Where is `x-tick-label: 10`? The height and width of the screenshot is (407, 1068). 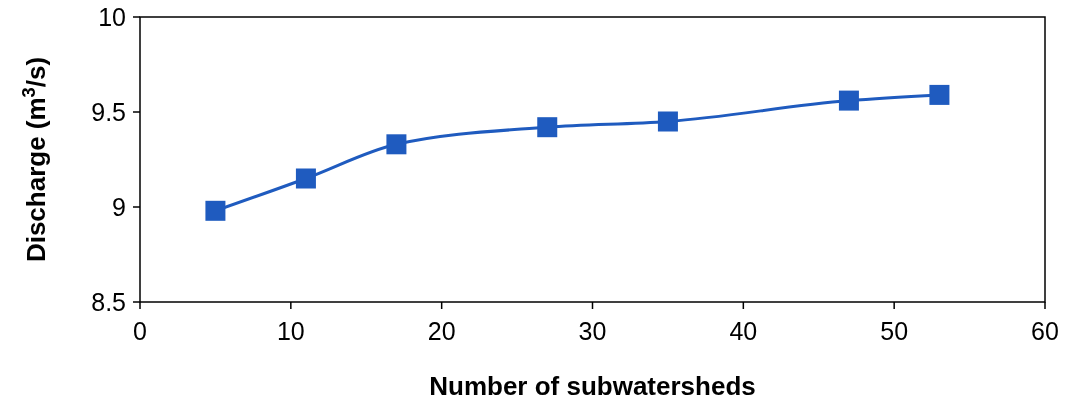
x-tick-label: 10 is located at coordinates (290, 331).